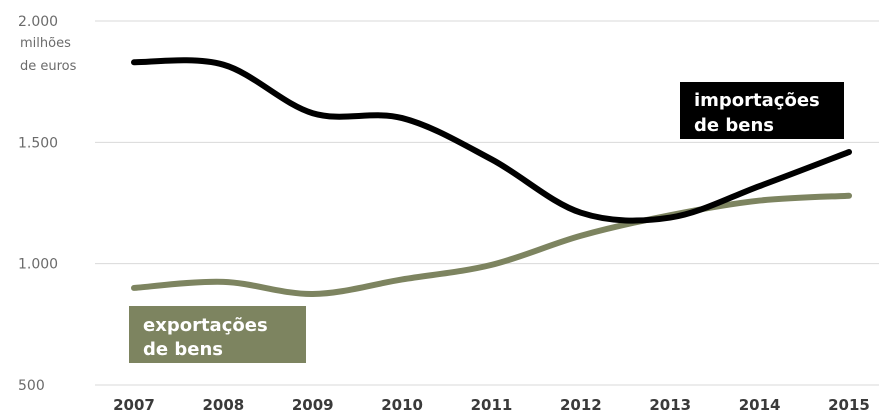 Image resolution: width=879 pixels, height=417 pixels. What do you see at coordinates (38, 22) in the screenshot?
I see `y-tick-label: 2.000` at bounding box center [38, 22].